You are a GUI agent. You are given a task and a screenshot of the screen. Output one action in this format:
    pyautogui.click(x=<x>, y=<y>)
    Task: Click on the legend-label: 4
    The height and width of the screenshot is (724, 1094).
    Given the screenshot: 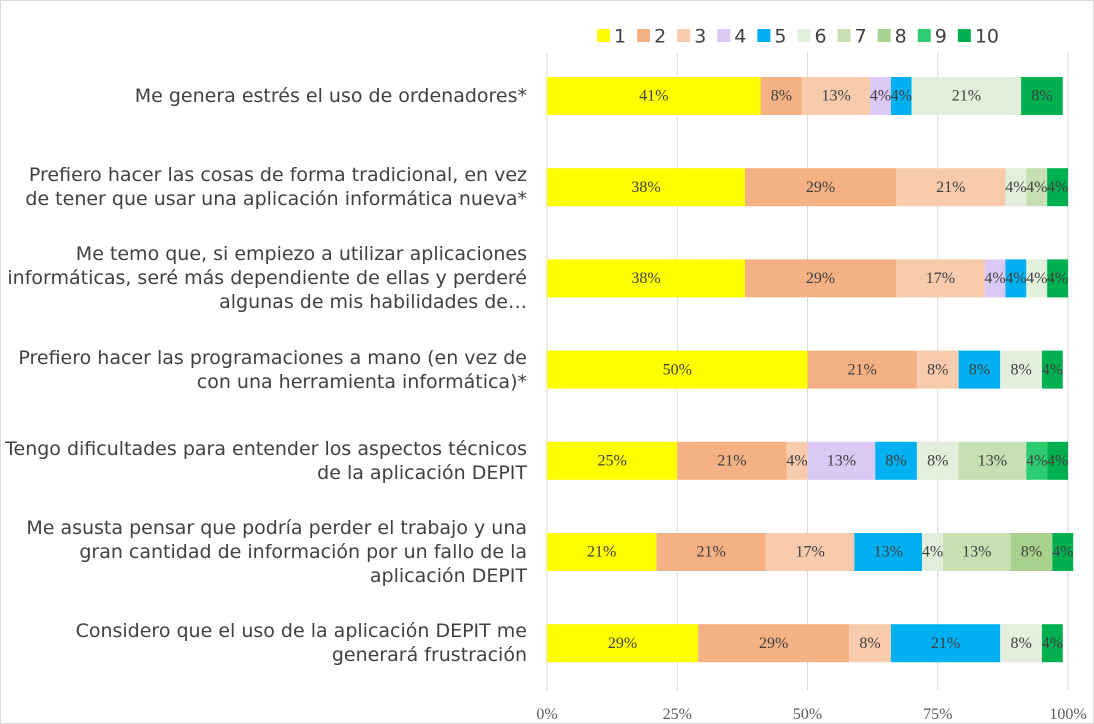 What is the action you would take?
    pyautogui.click(x=740, y=37)
    